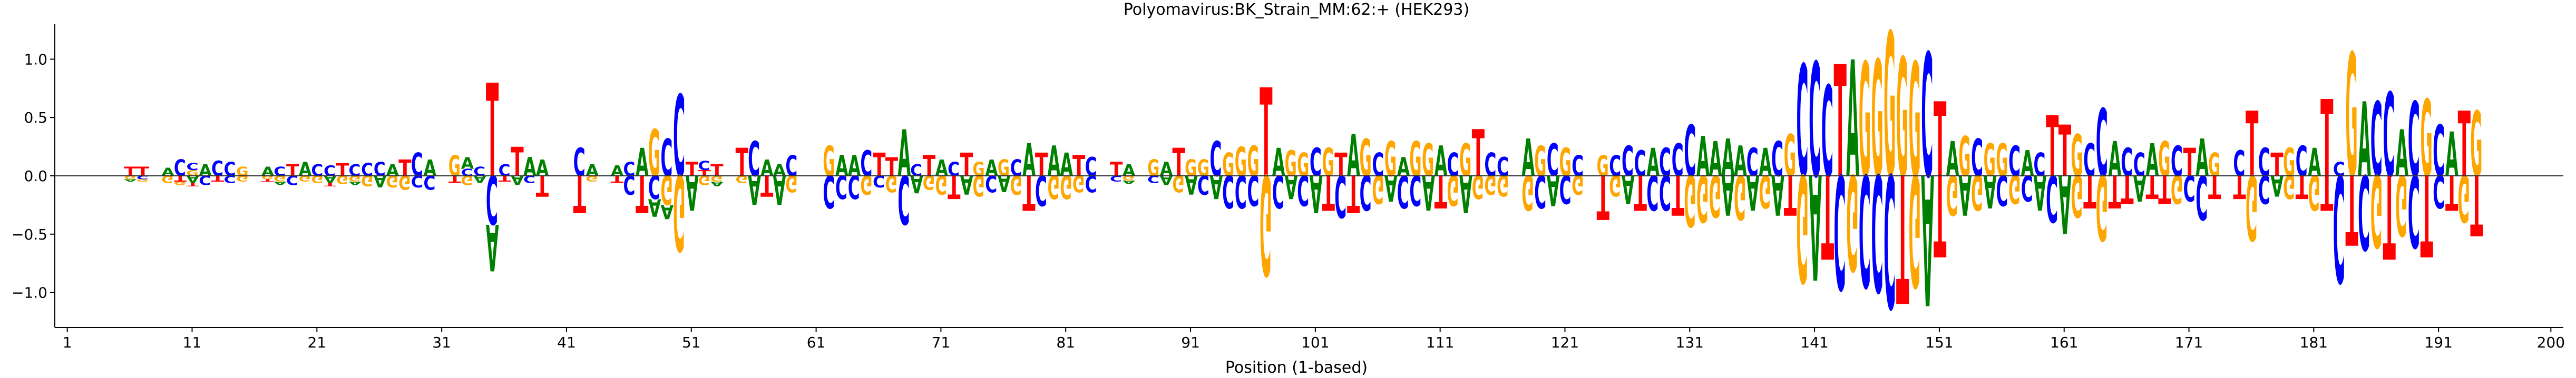 This screenshot has height=378, width=2576. Describe the element at coordinates (29, 235) in the screenshot. I see `y-tick-label: −0.5` at that location.